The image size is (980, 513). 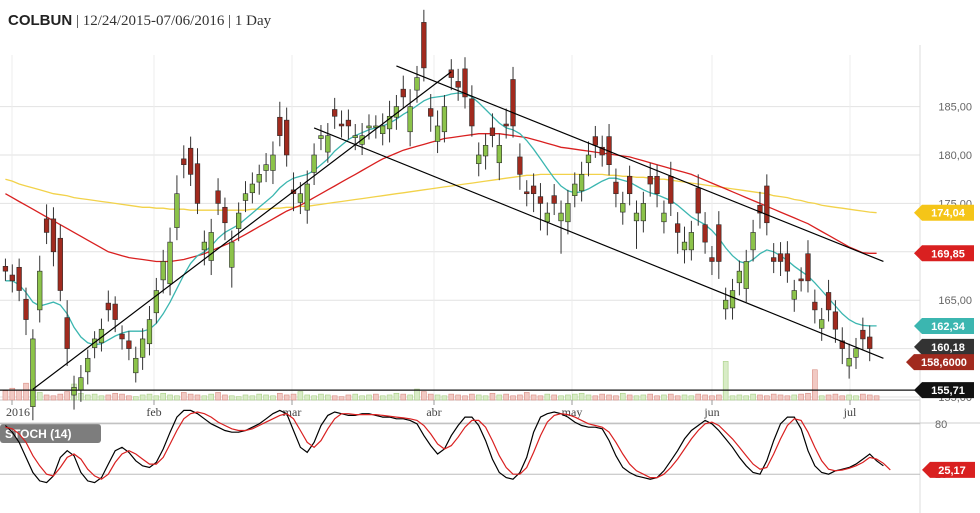 I want to click on price-tag-label: 155,71, so click(x=948, y=391).